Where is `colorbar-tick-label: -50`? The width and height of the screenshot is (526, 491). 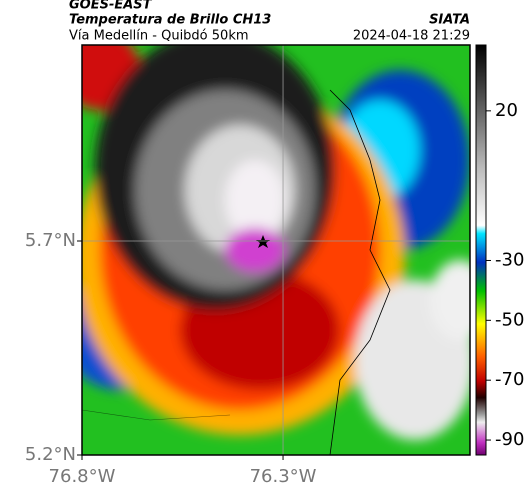
colorbar-tick-label: -50 is located at coordinates (509, 319).